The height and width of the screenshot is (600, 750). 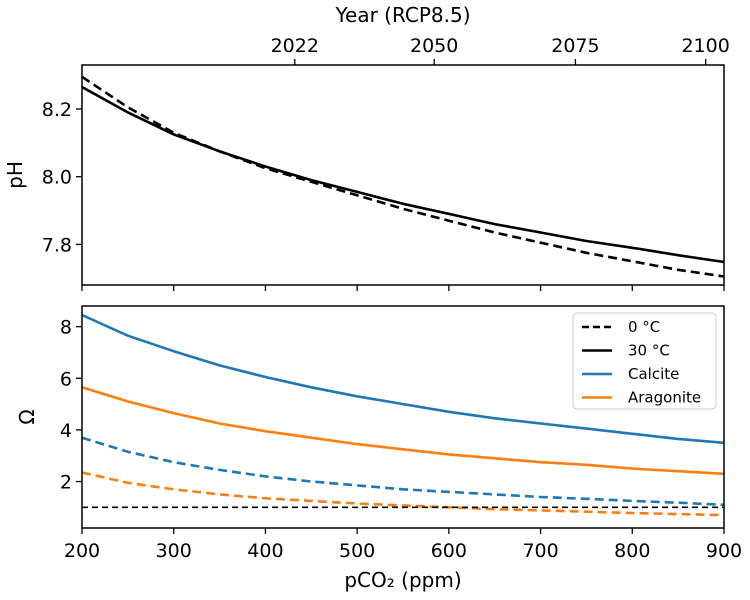 What do you see at coordinates (403, 288) in the screenshot?
I see `ph-x-ticks` at bounding box center [403, 288].